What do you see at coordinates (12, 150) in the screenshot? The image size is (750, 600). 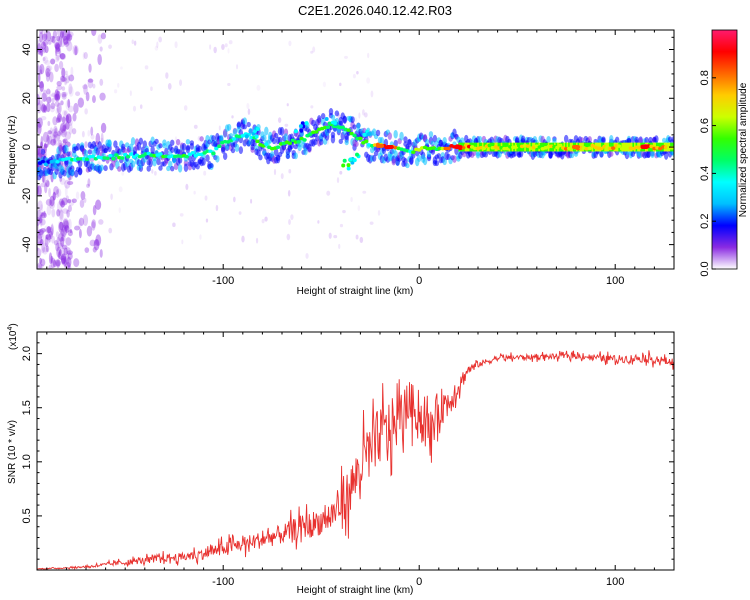 I see `spectrogram-y-label: Frequency (Hz)` at bounding box center [12, 150].